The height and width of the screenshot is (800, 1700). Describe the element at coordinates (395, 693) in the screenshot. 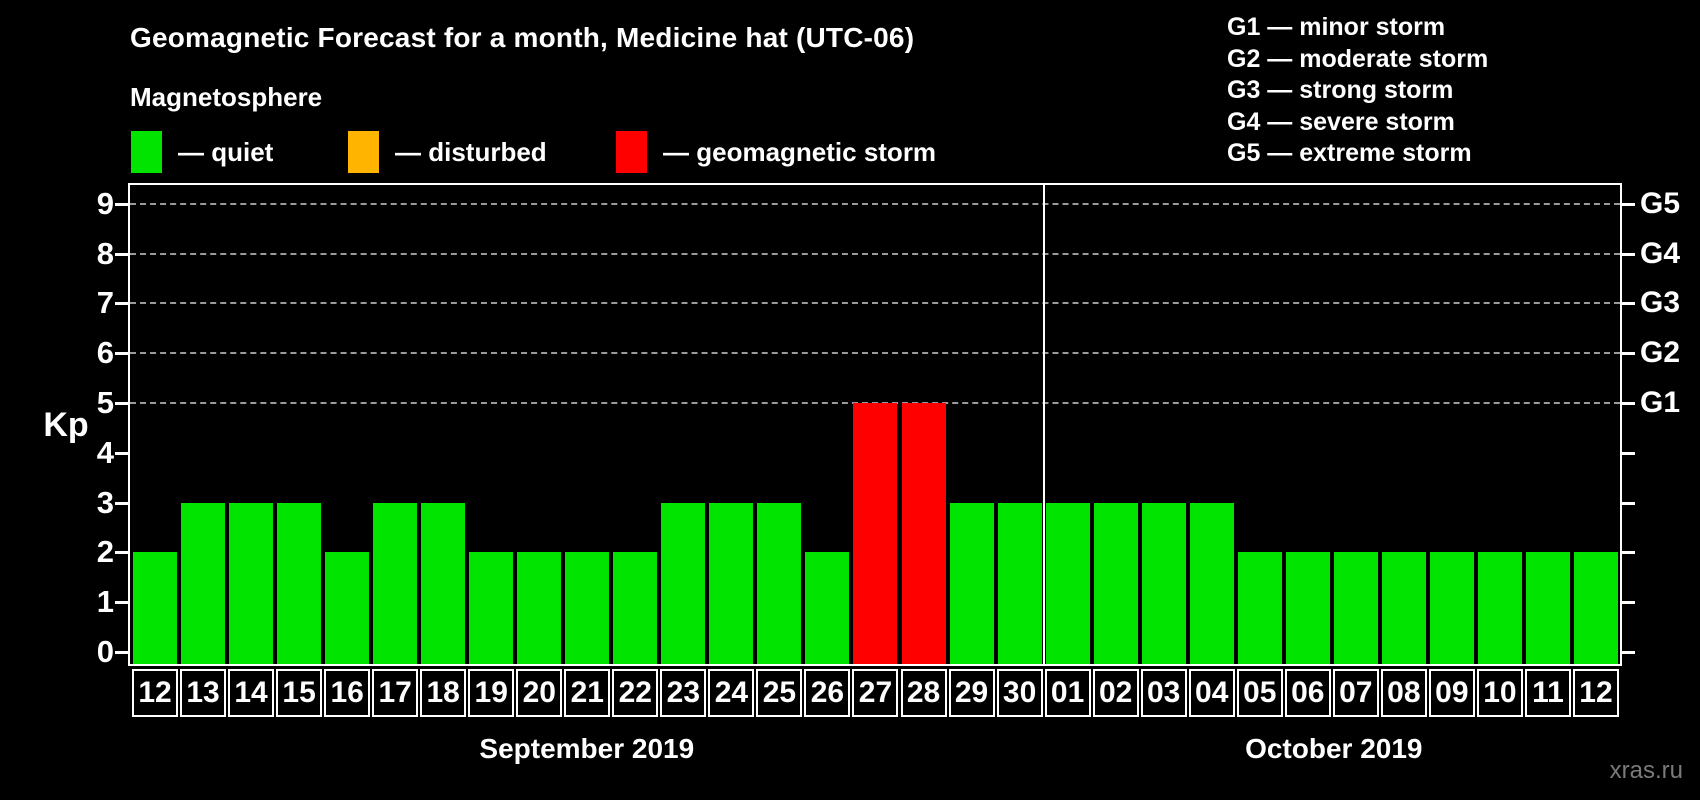

I see `x-axis-day-label: 17` at that location.